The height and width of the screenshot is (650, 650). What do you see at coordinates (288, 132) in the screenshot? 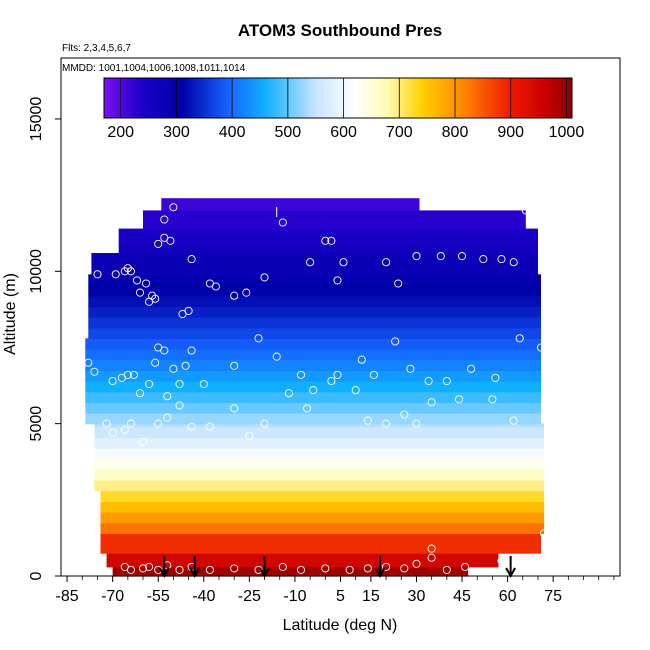
I see `colorbar-tick-label: 500` at bounding box center [288, 132].